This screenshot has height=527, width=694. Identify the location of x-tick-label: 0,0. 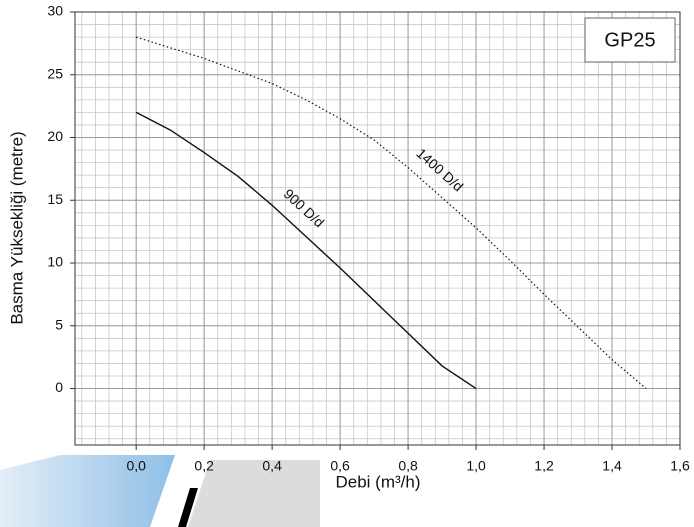
(136, 466).